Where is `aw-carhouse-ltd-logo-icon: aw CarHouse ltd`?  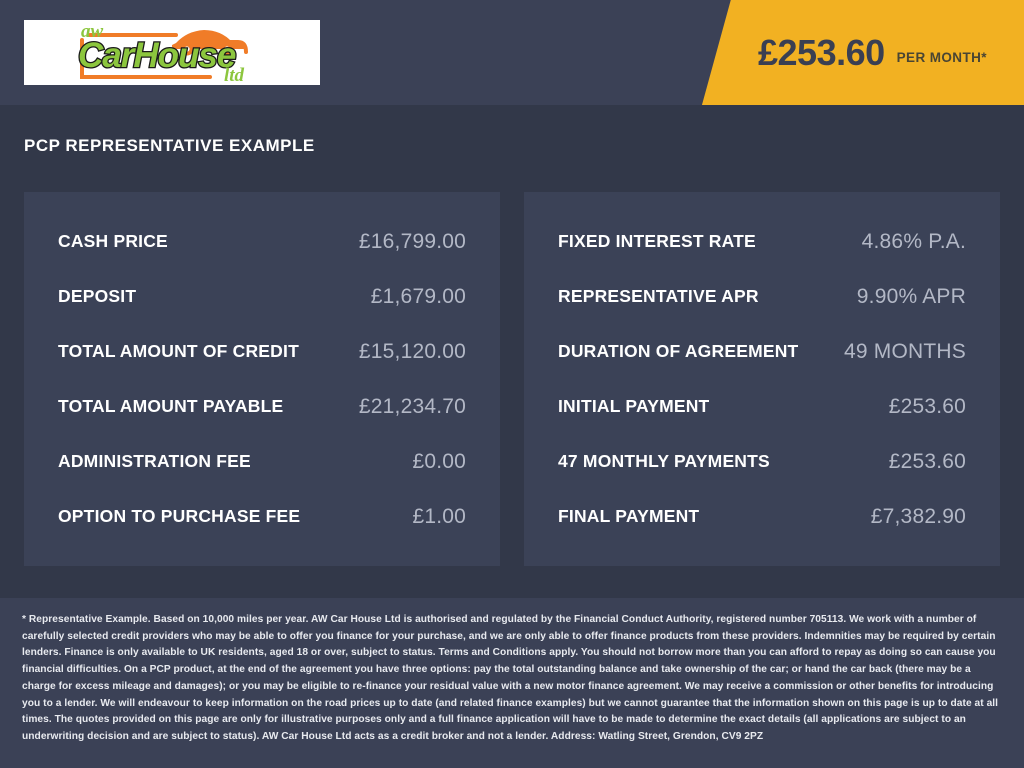
aw-carhouse-ltd-logo-icon: aw CarHouse ltd is located at coordinates (172, 52).